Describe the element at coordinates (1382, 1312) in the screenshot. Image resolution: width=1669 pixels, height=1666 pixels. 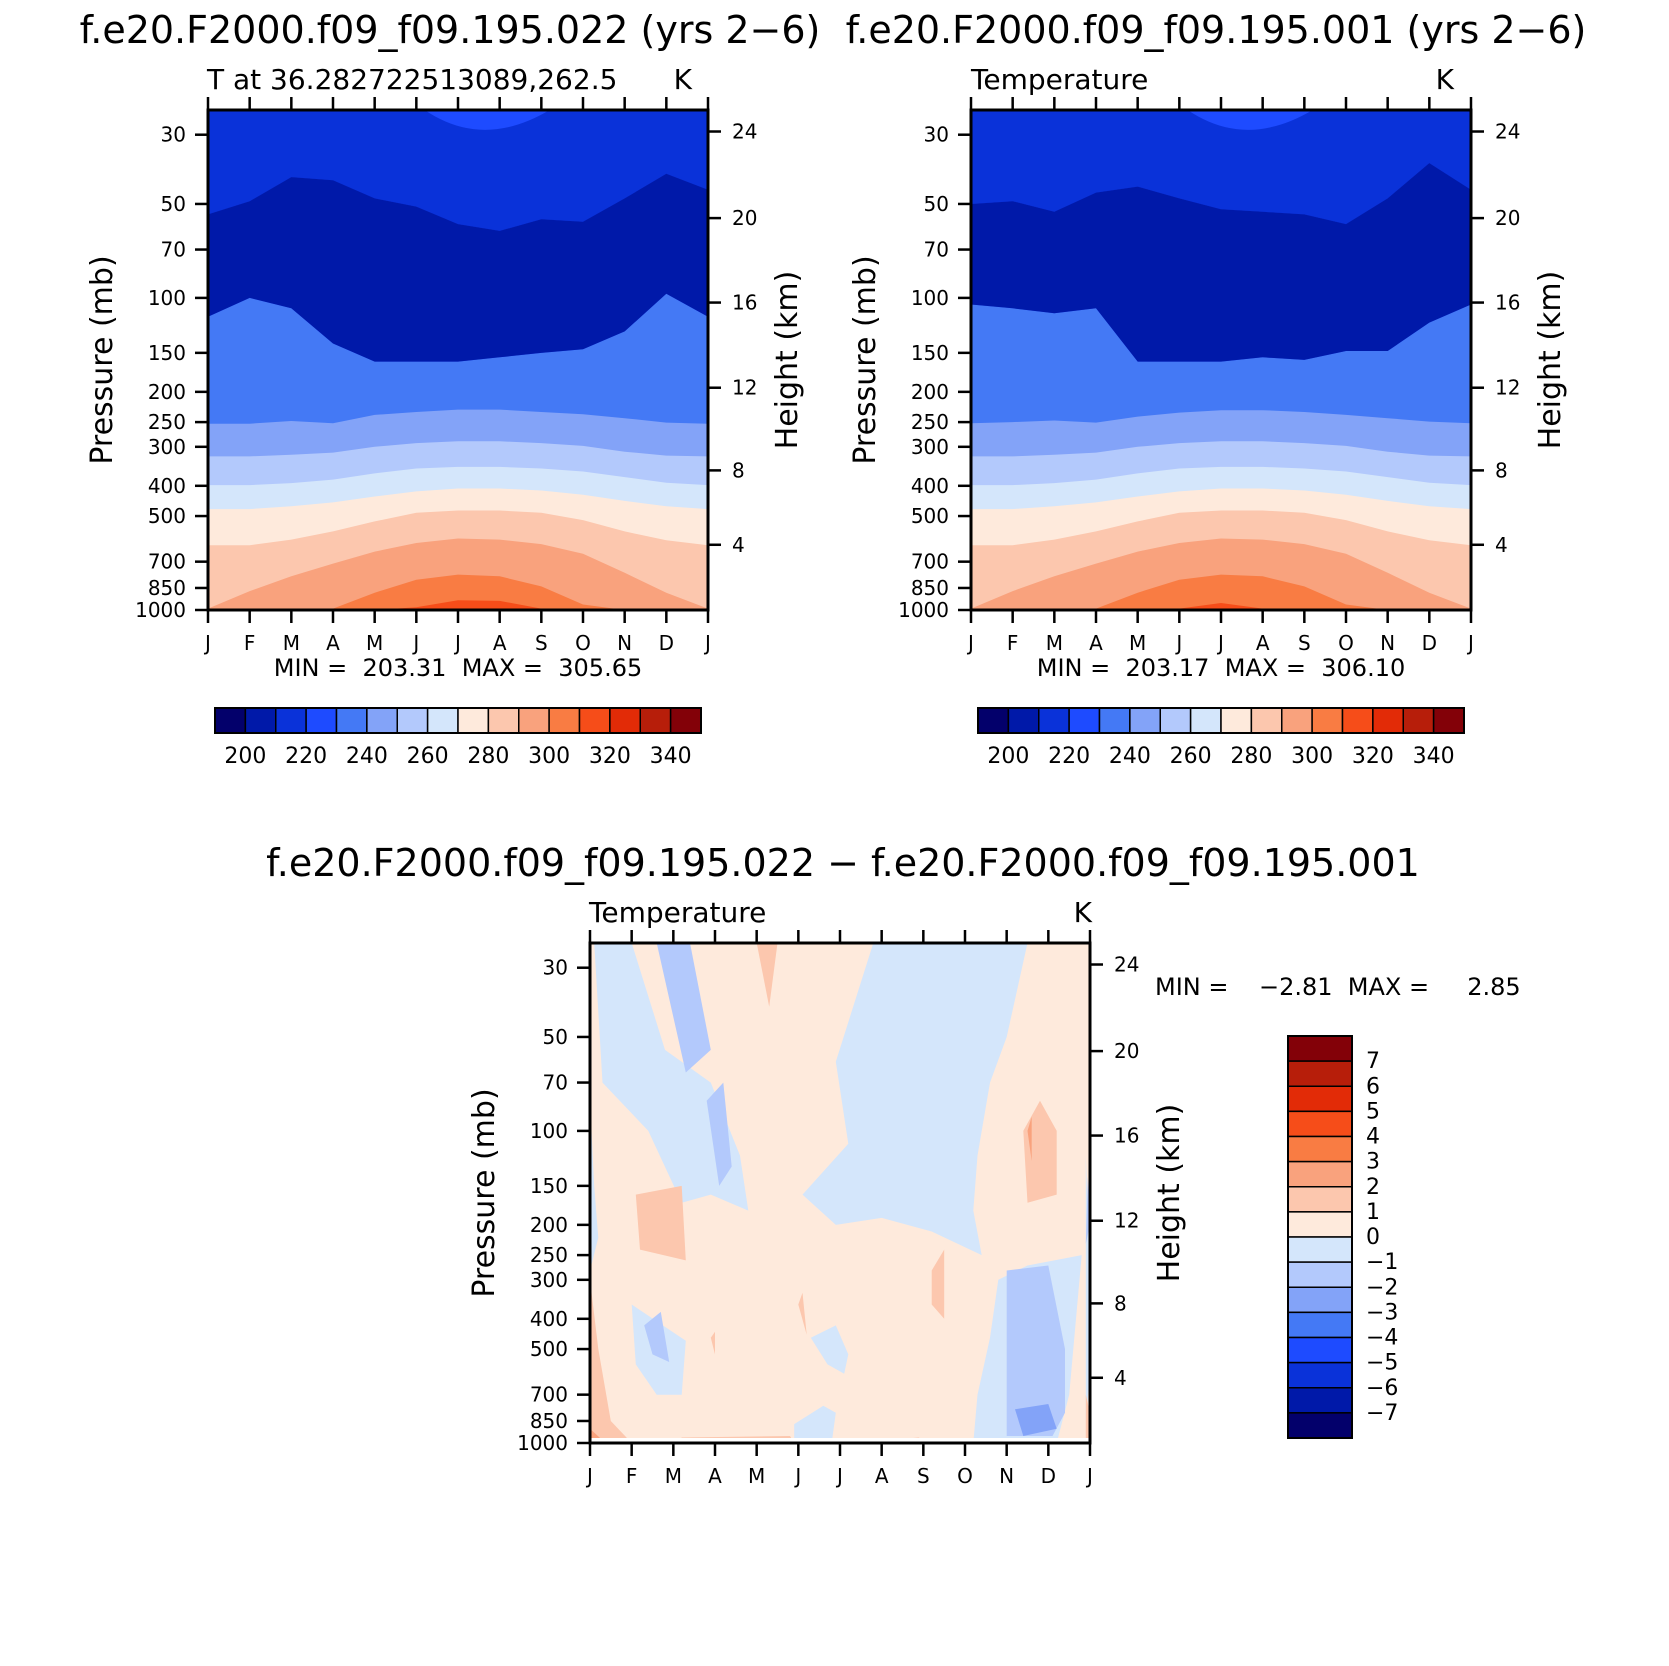
I see `colorbar-label: −3` at that location.